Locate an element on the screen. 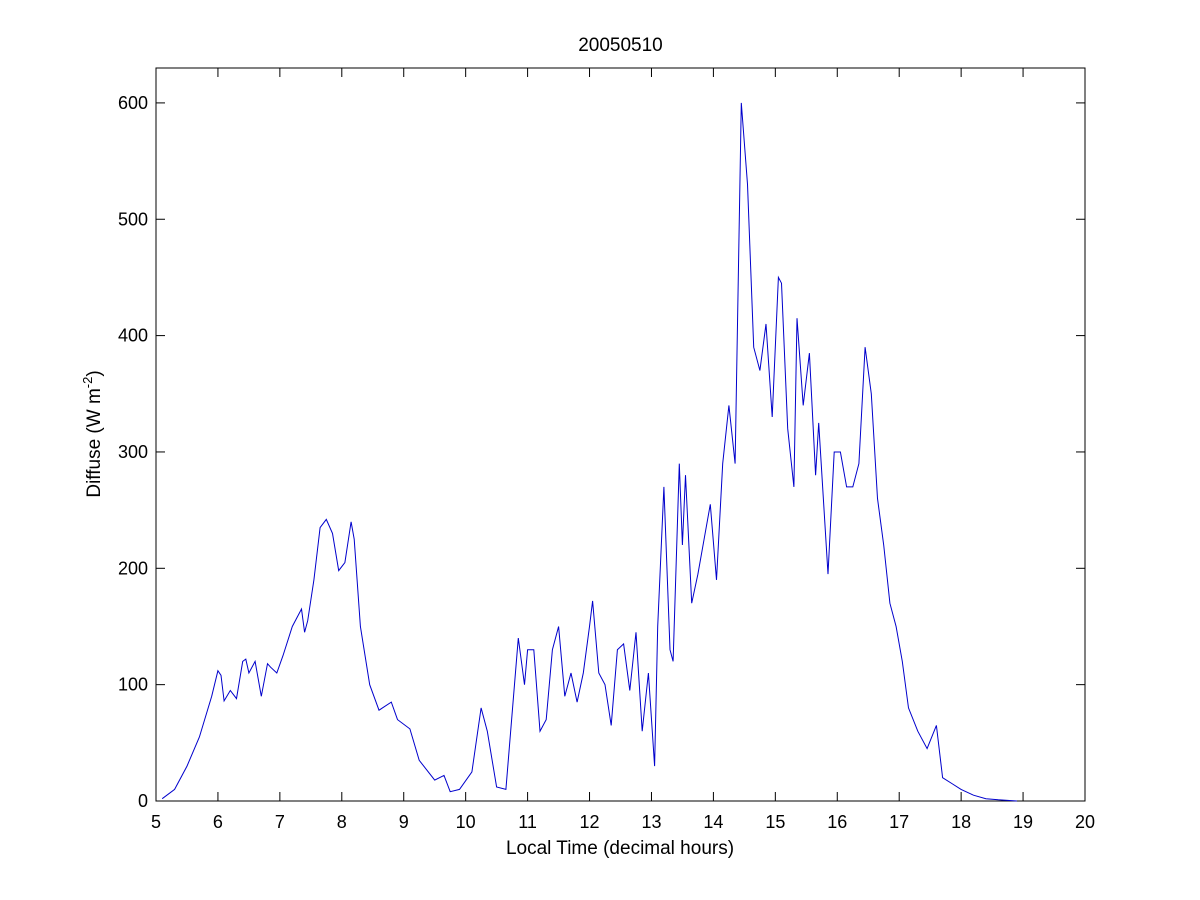 The image size is (1200, 900). x-tick-label: 20 is located at coordinates (1085, 822).